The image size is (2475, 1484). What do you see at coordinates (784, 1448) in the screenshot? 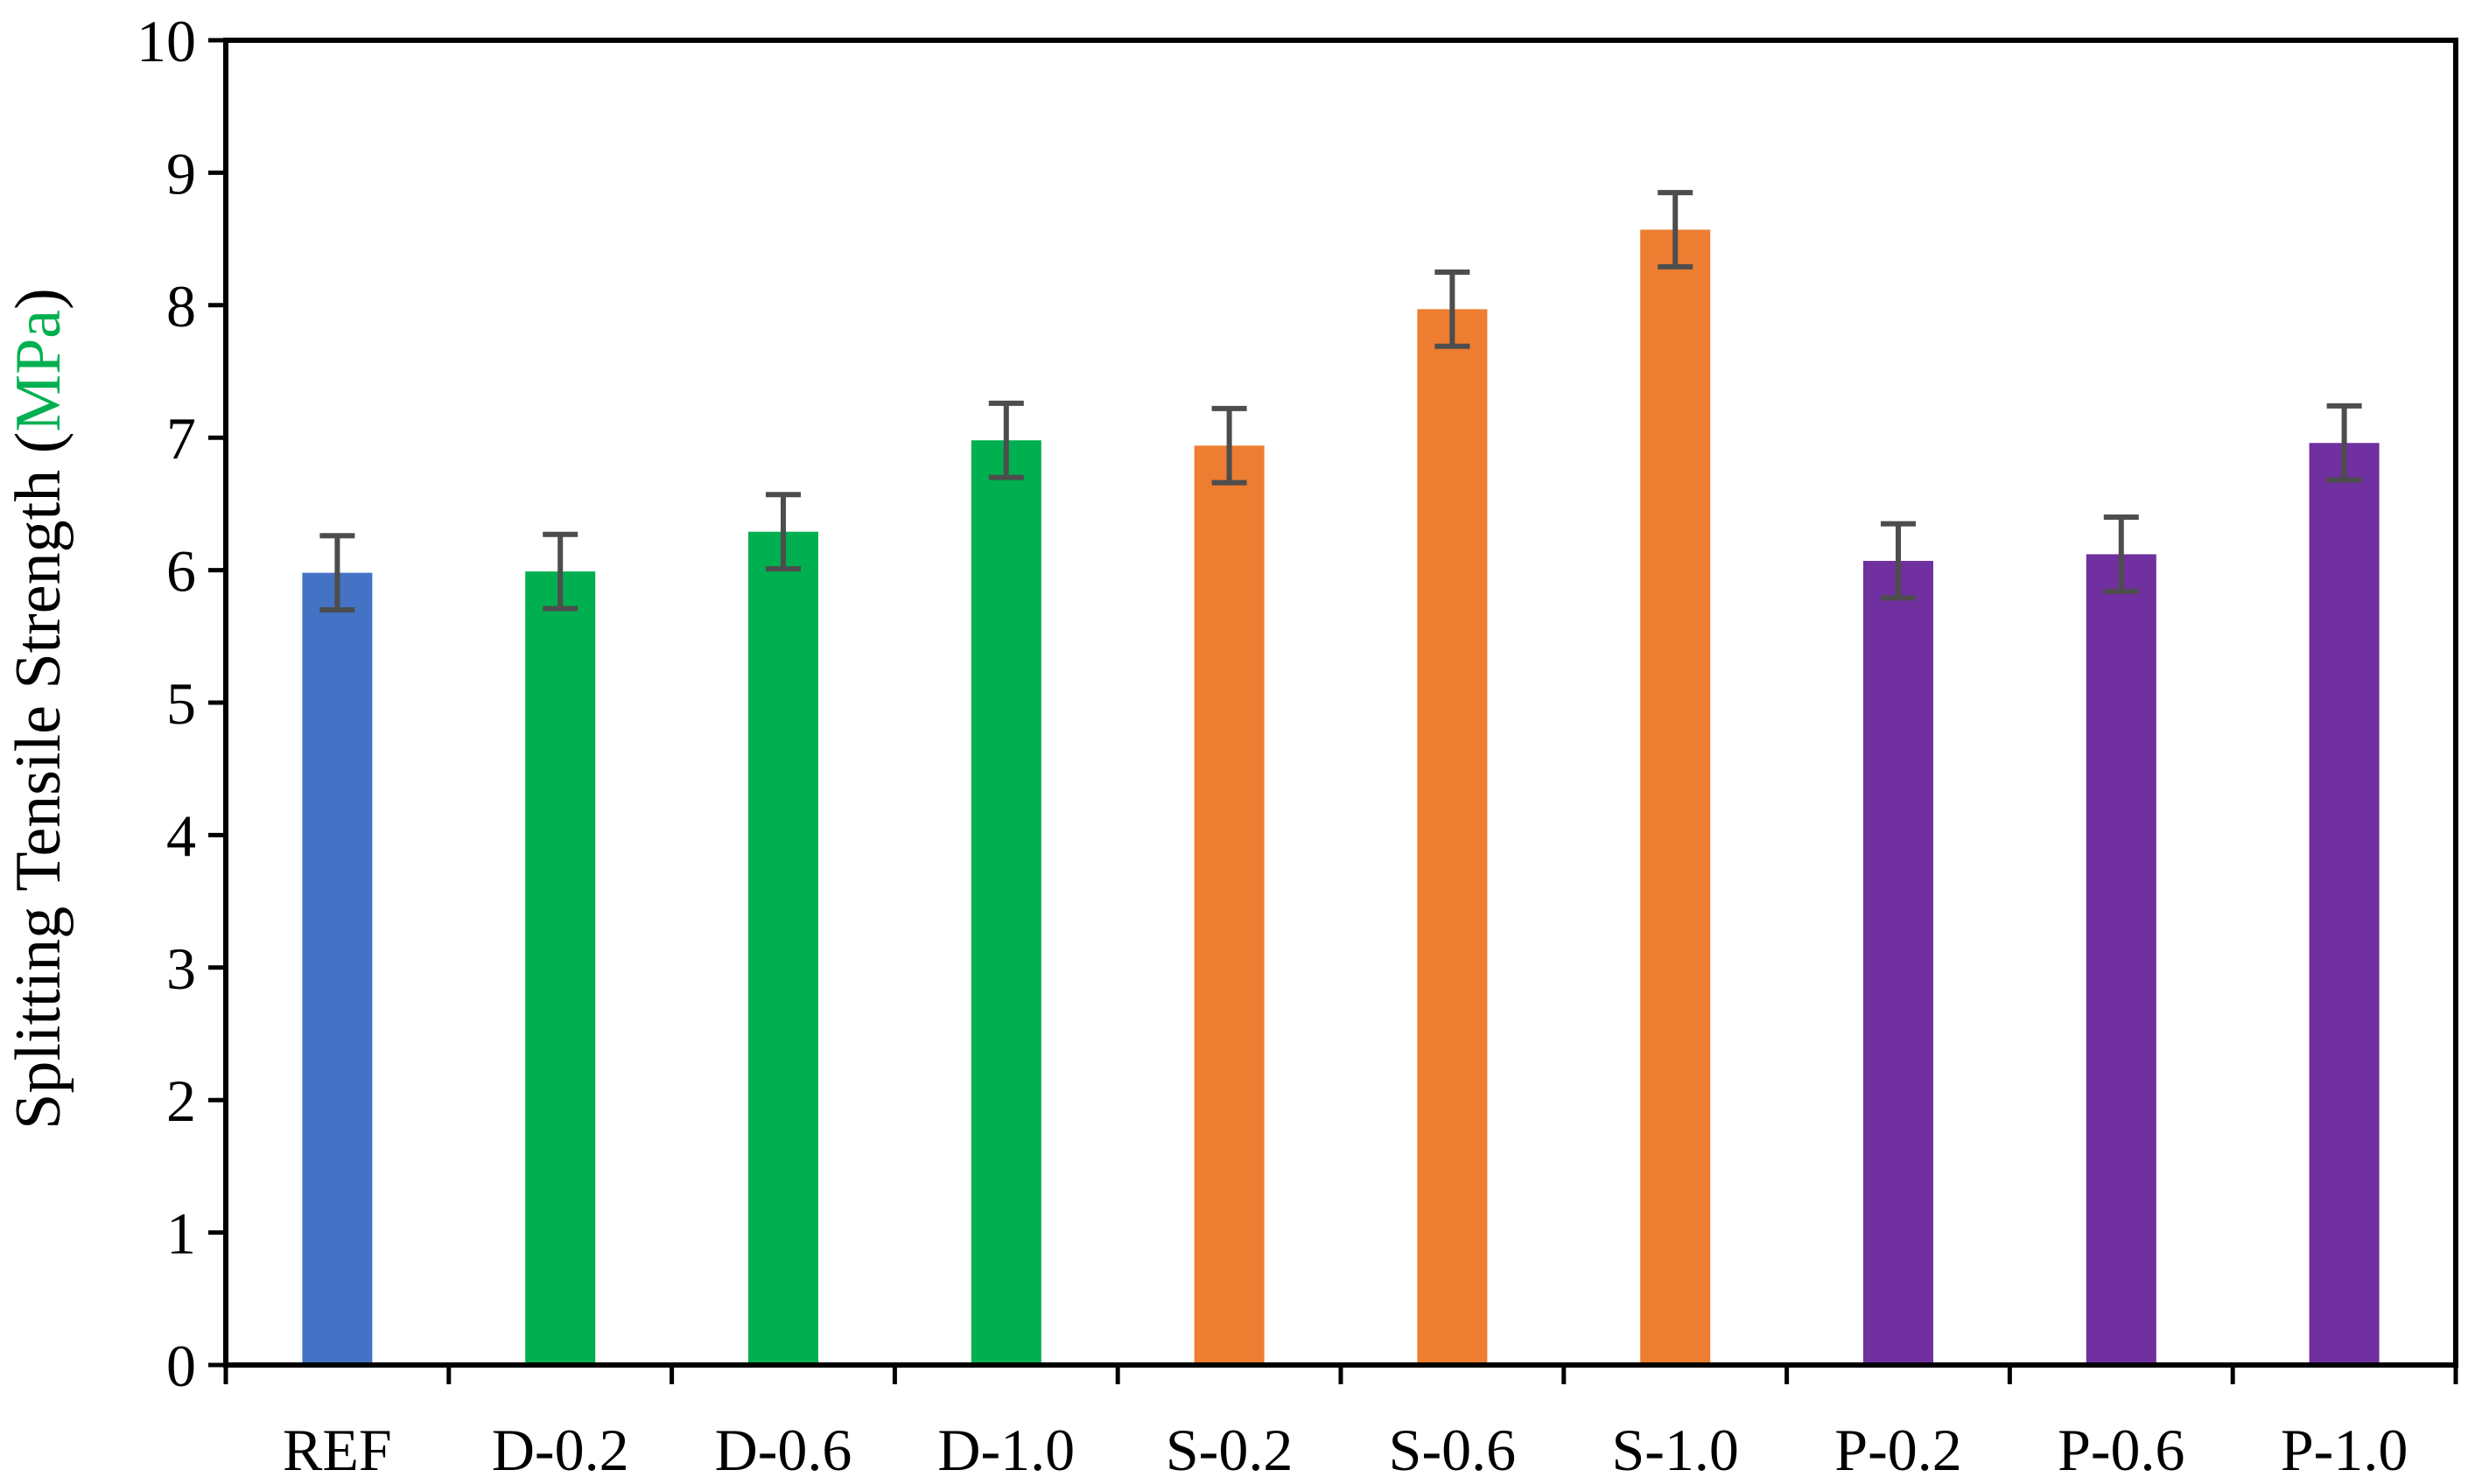
I see `x-tick-label-d-0.6: D-0.6` at bounding box center [784, 1448].